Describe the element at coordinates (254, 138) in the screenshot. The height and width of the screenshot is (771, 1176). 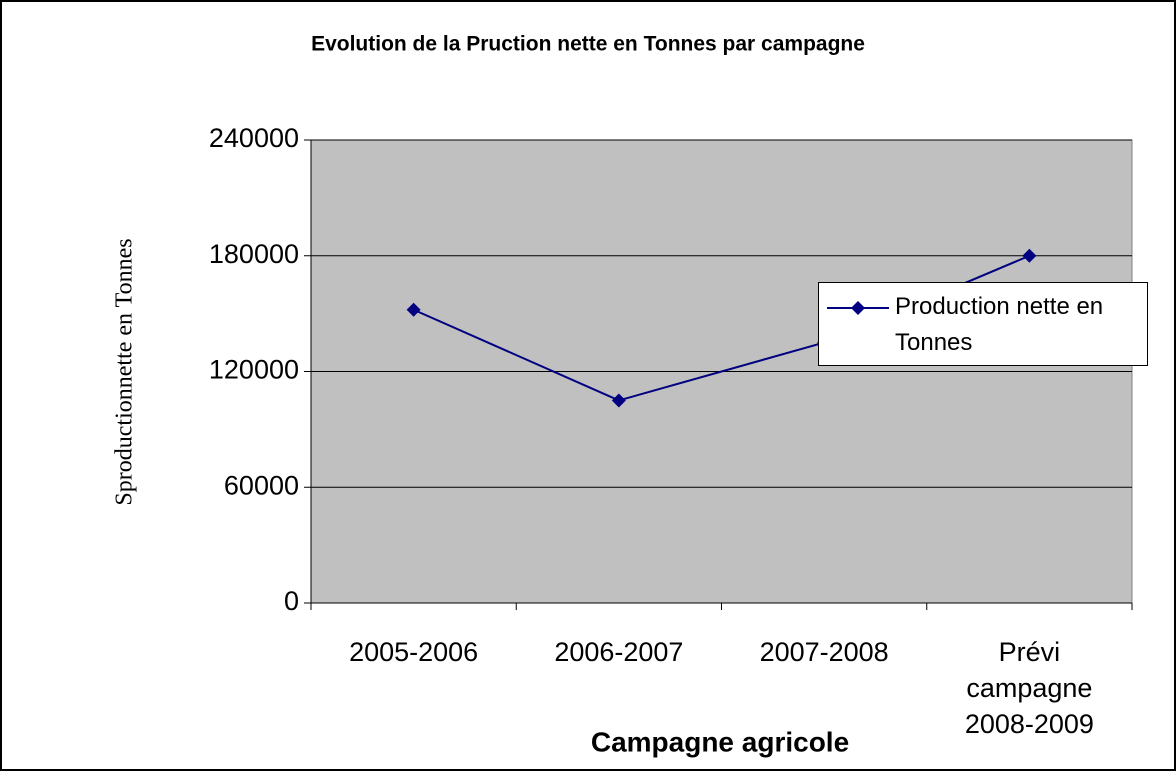
I see `y-tick-label: 240000` at that location.